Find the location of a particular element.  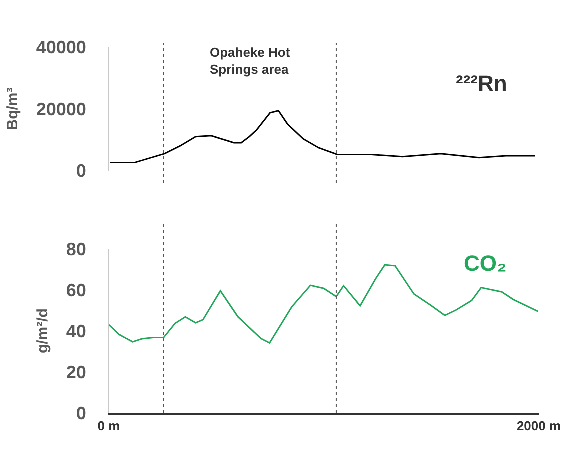

y-tick-label: 20 is located at coordinates (76, 372).